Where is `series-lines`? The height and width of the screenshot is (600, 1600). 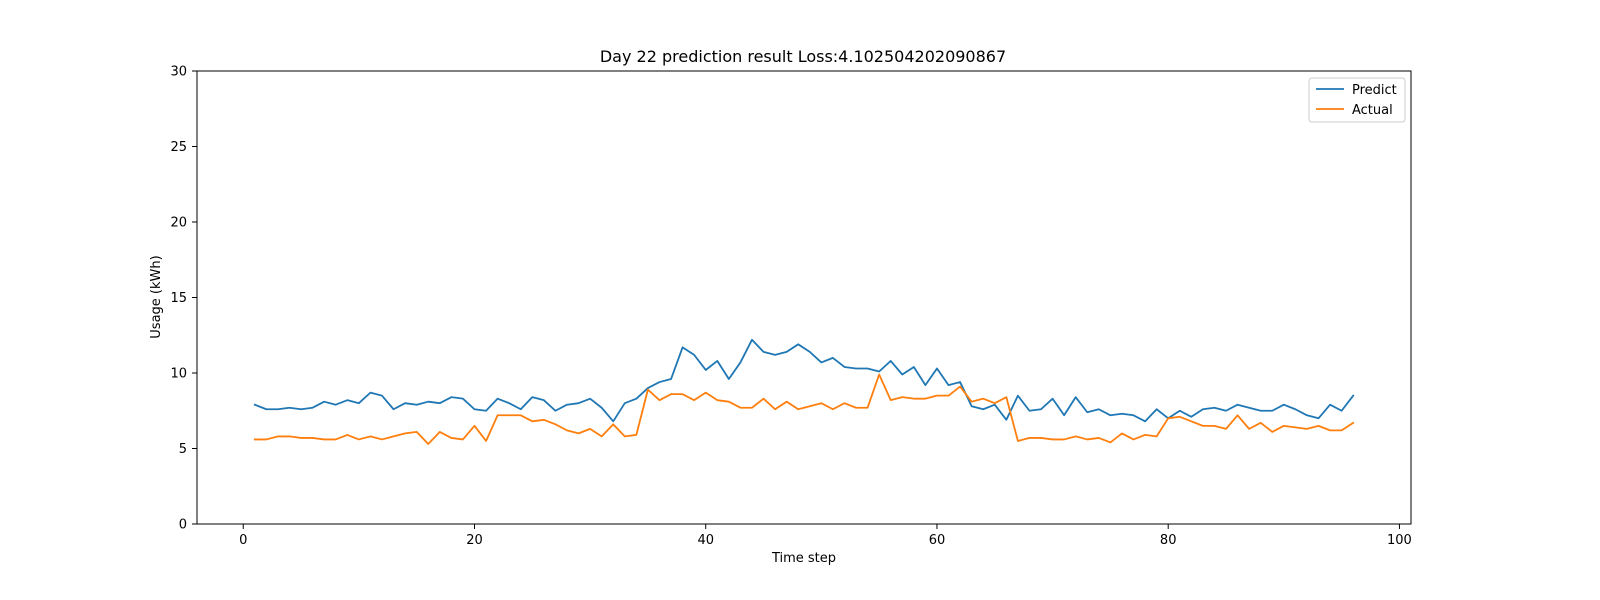
series-lines is located at coordinates (804, 391).